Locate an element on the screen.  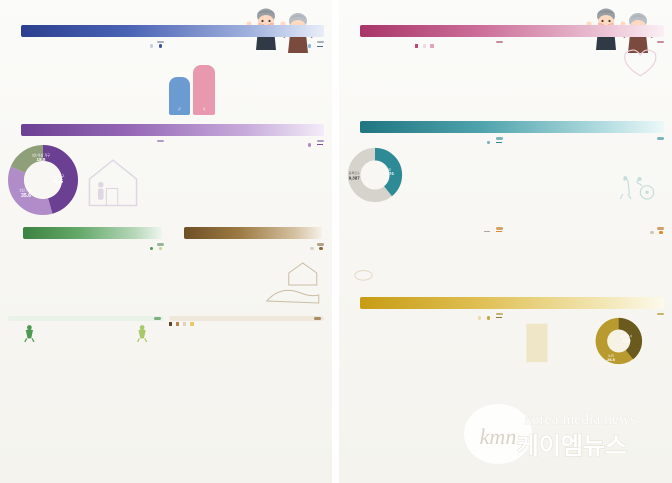
section-5-title-bar is located at coordinates (512, 31).